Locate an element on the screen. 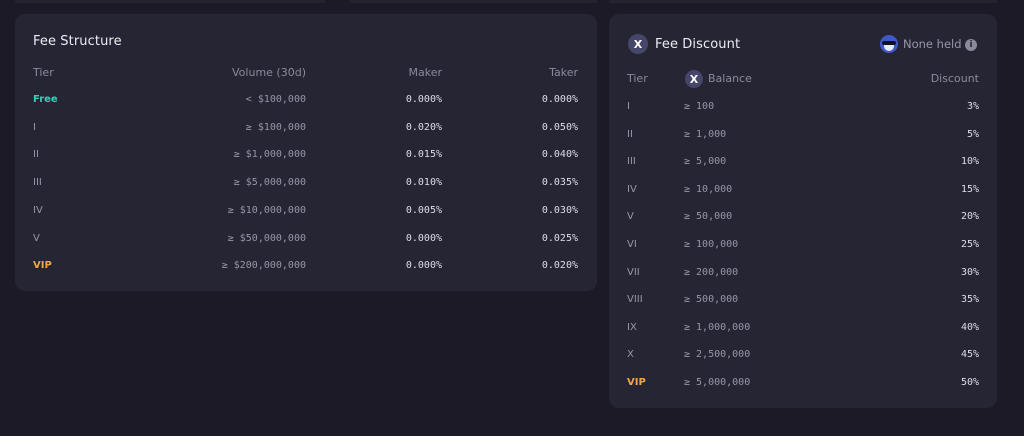  x-token-small-icon is located at coordinates (694, 79).